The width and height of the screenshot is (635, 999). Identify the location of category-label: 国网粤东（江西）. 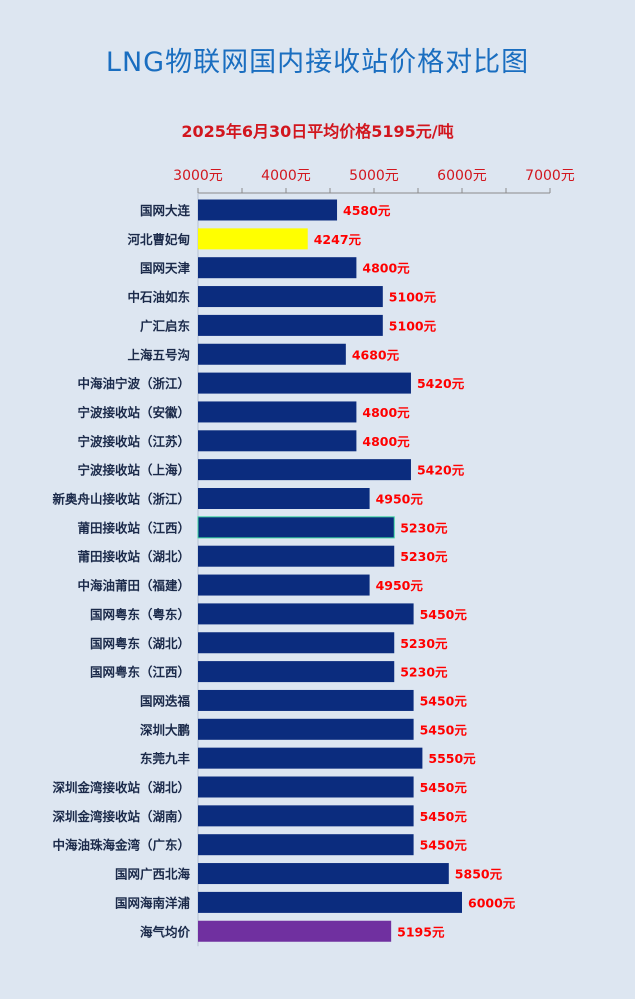
(140, 672).